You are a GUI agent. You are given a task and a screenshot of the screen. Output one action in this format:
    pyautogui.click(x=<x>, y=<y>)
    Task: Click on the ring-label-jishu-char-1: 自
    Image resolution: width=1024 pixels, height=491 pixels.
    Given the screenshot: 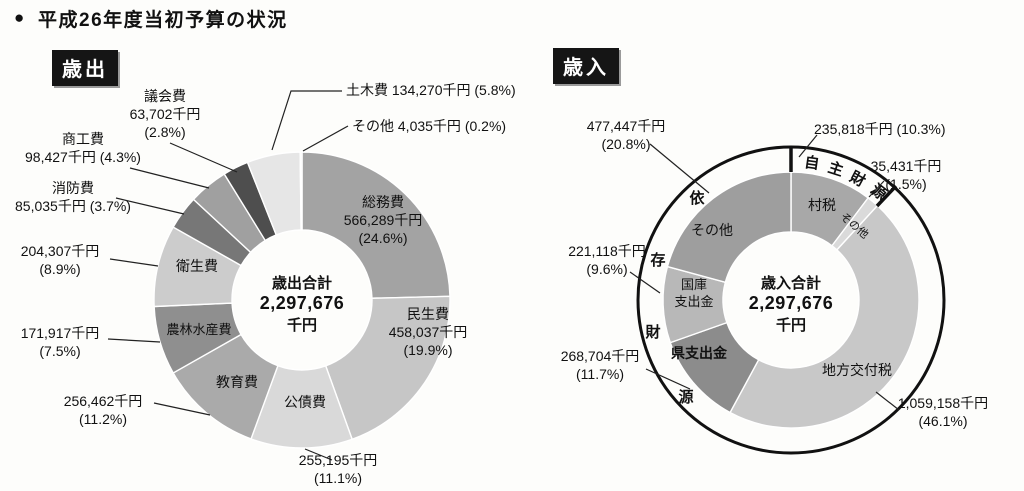 What is the action you would take?
    pyautogui.click(x=812, y=163)
    